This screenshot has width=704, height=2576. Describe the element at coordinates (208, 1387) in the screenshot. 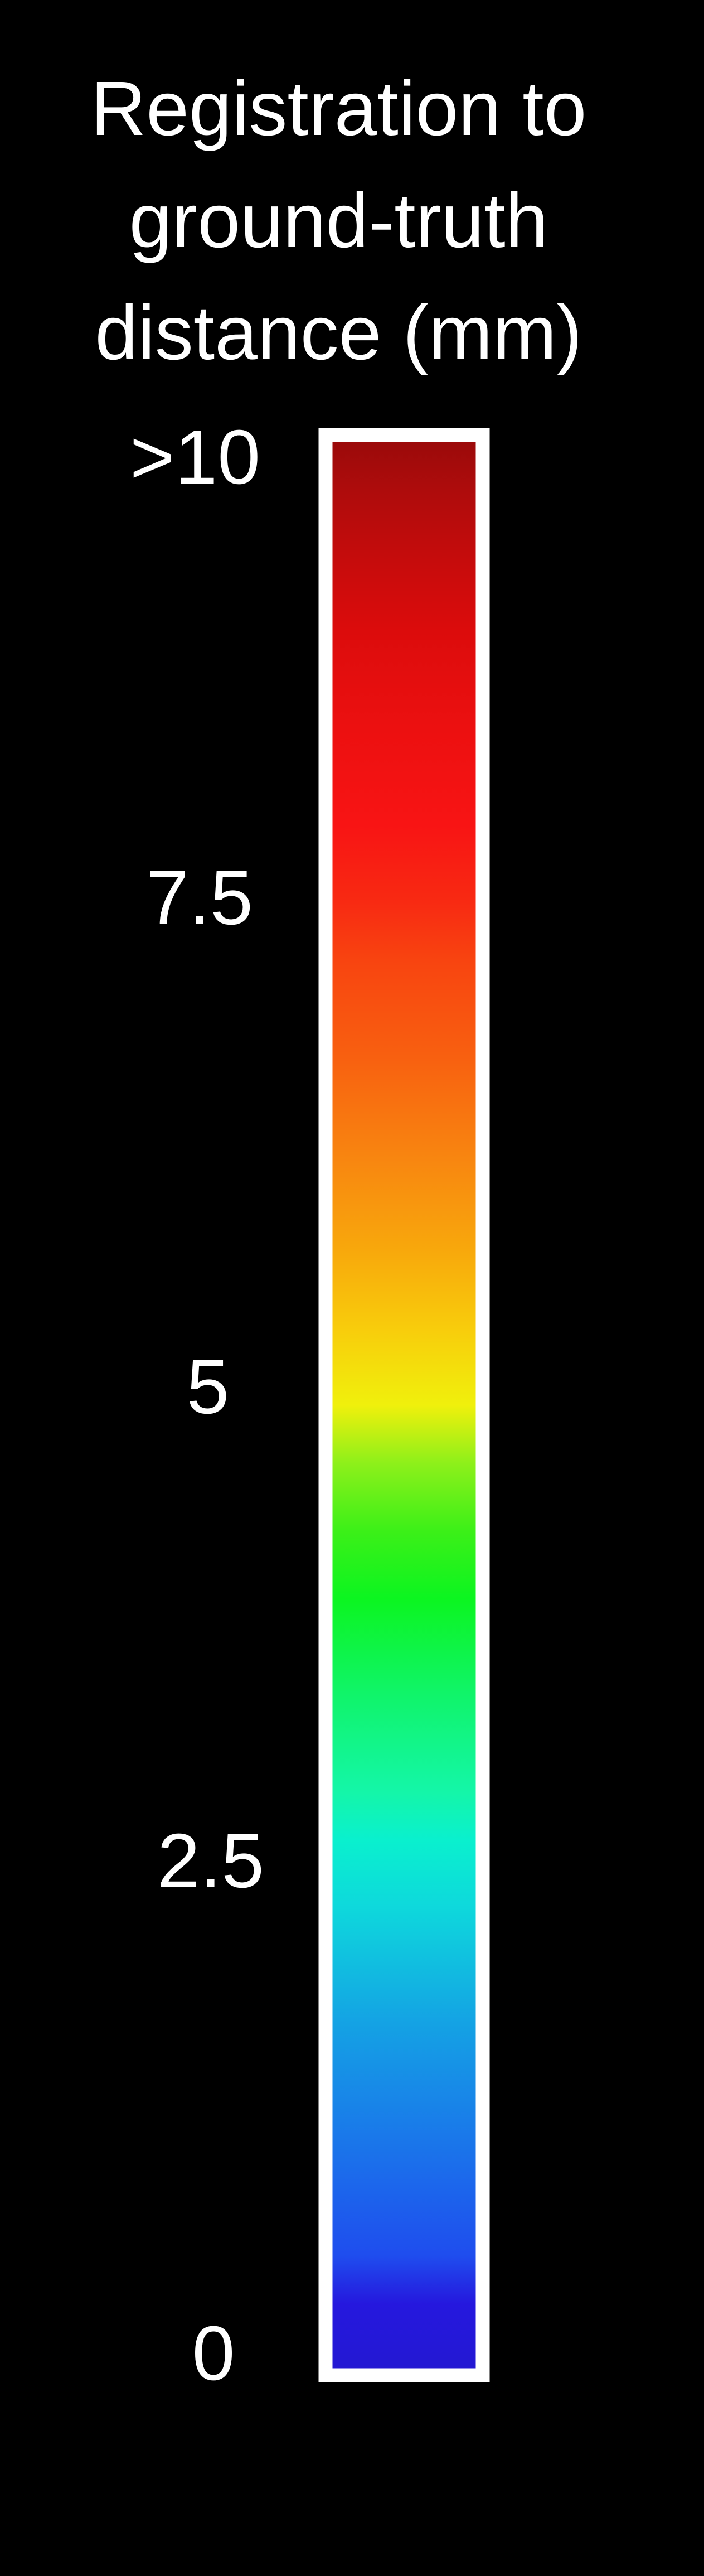

I see `tick-label-2: 5` at that location.